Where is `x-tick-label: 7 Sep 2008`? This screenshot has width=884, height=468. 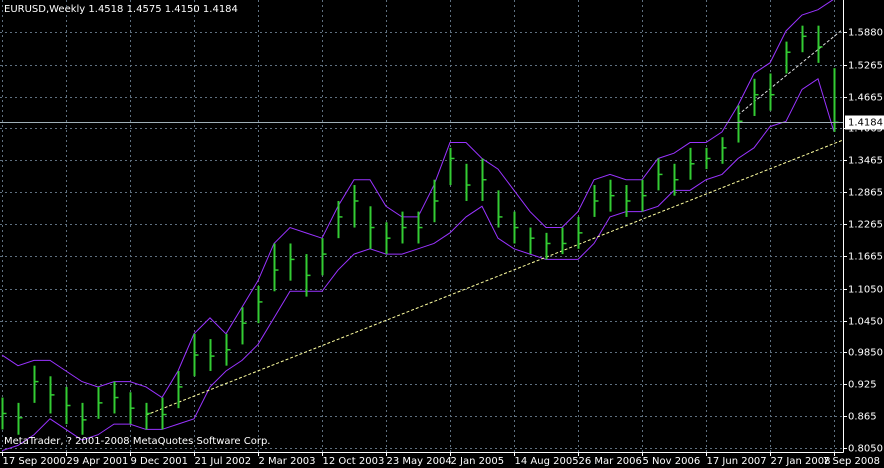 x-tick-label: 7 Sep 2008 is located at coordinates (851, 461).